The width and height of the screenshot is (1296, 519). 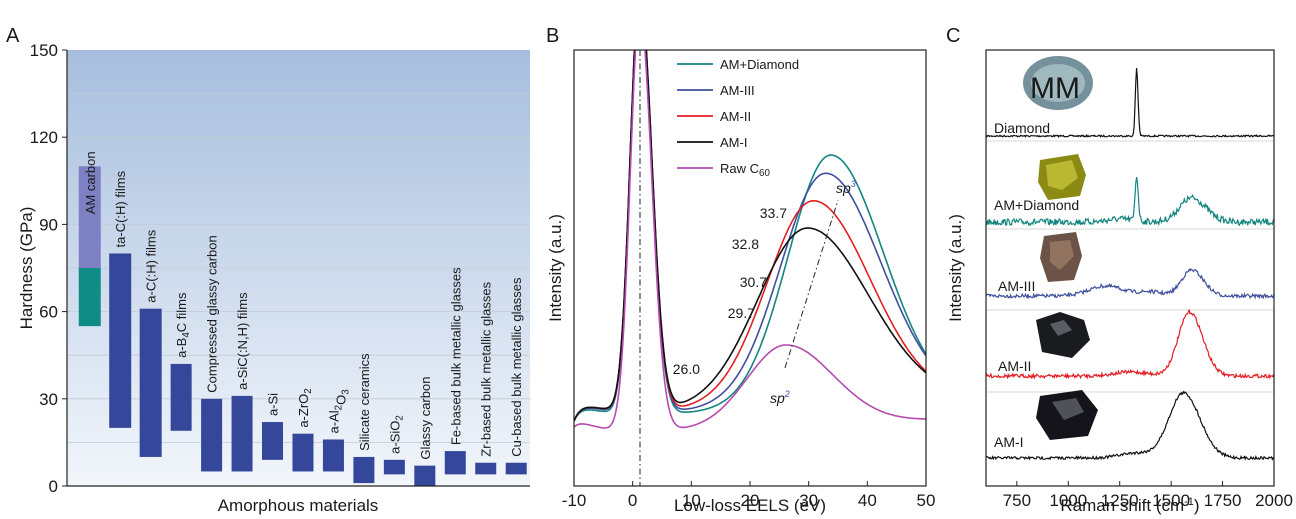 I want to click on raman-curve-am-diamond, so click(x=1130, y=202).